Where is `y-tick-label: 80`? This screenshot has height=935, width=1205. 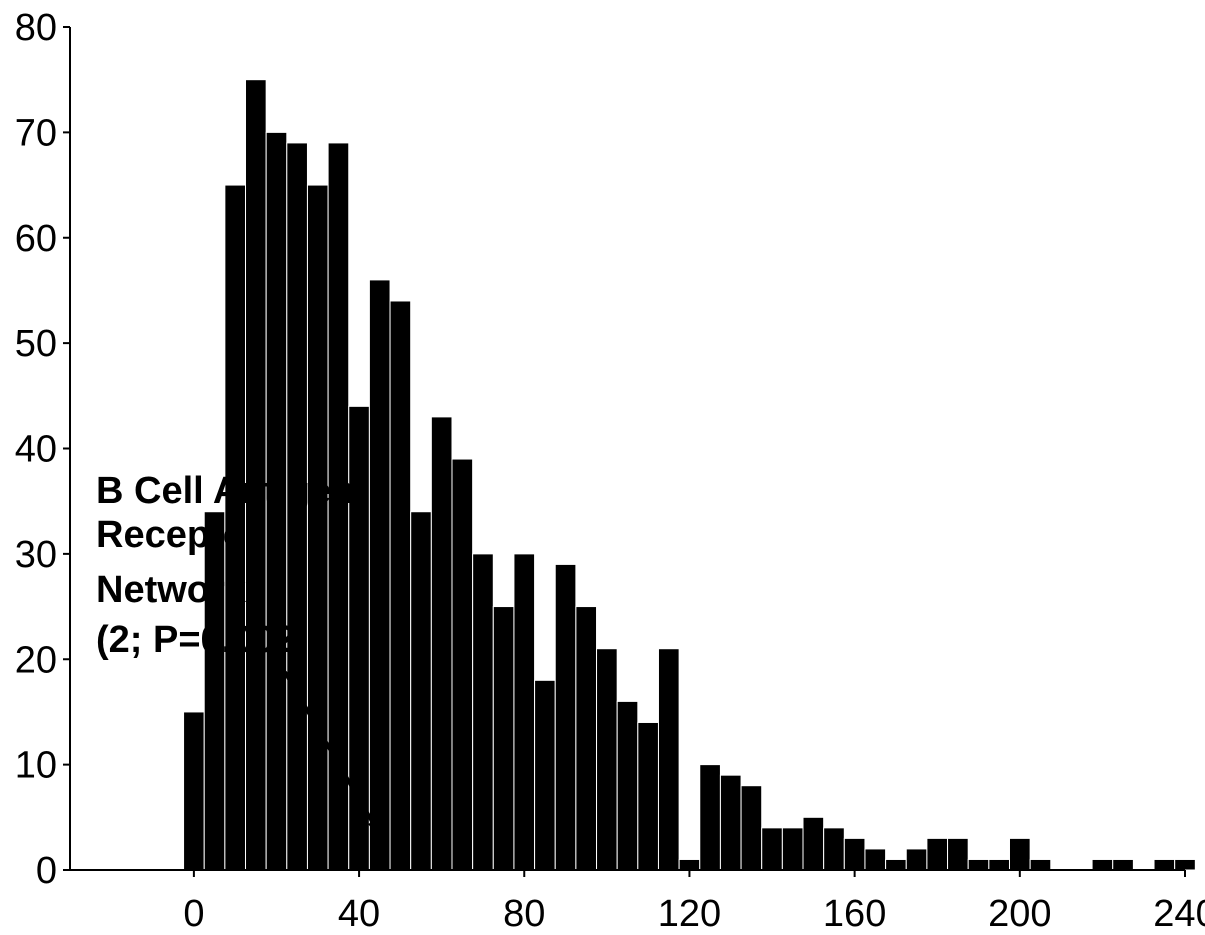 y-tick-label: 80 is located at coordinates (36, 28).